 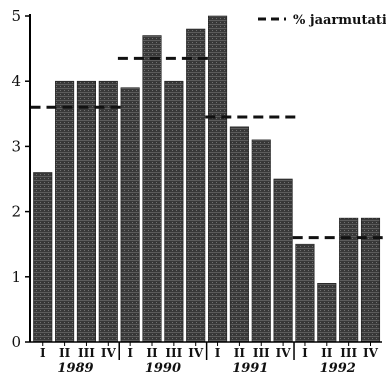 I want to click on y-tick-label: 1, so click(x=16, y=277).